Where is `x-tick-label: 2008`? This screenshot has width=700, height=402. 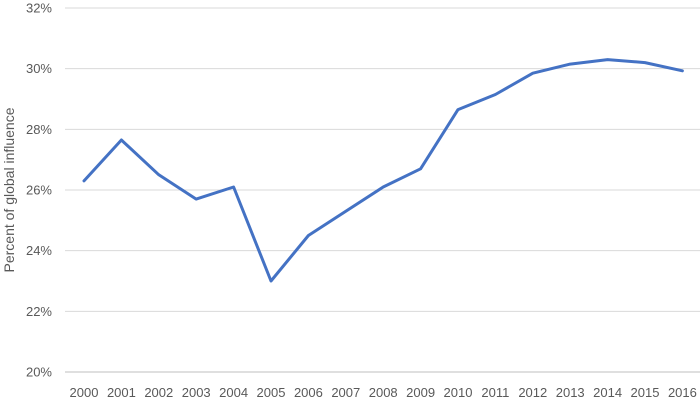
x-tick-label: 2008 is located at coordinates (383, 392).